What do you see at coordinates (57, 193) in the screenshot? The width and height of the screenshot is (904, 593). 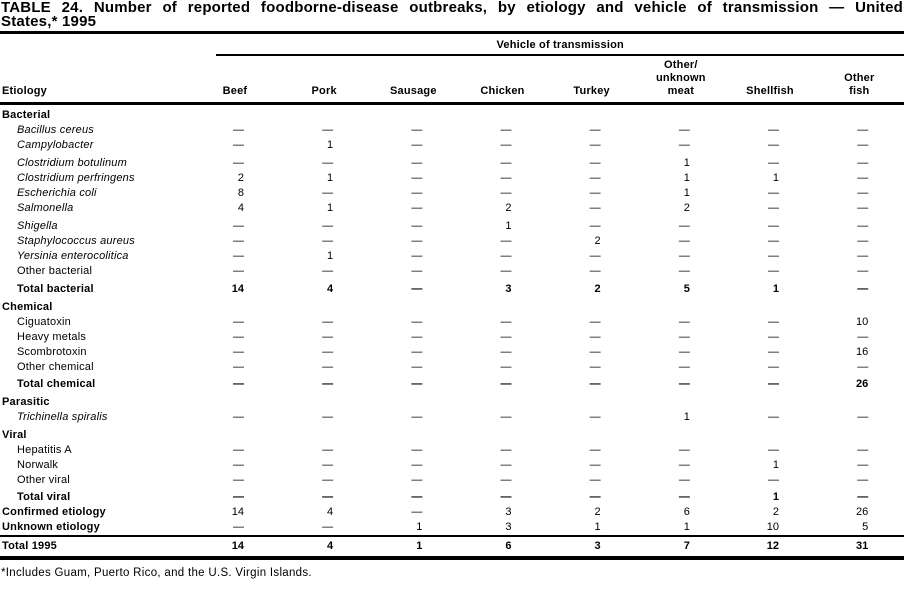 I see `row-label: Escherichia coli` at bounding box center [57, 193].